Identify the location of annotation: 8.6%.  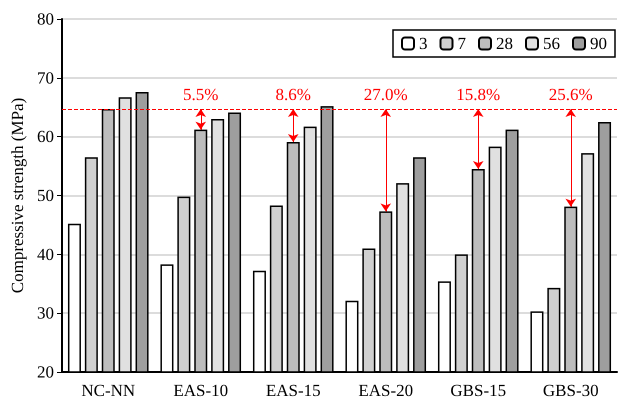
(293, 94).